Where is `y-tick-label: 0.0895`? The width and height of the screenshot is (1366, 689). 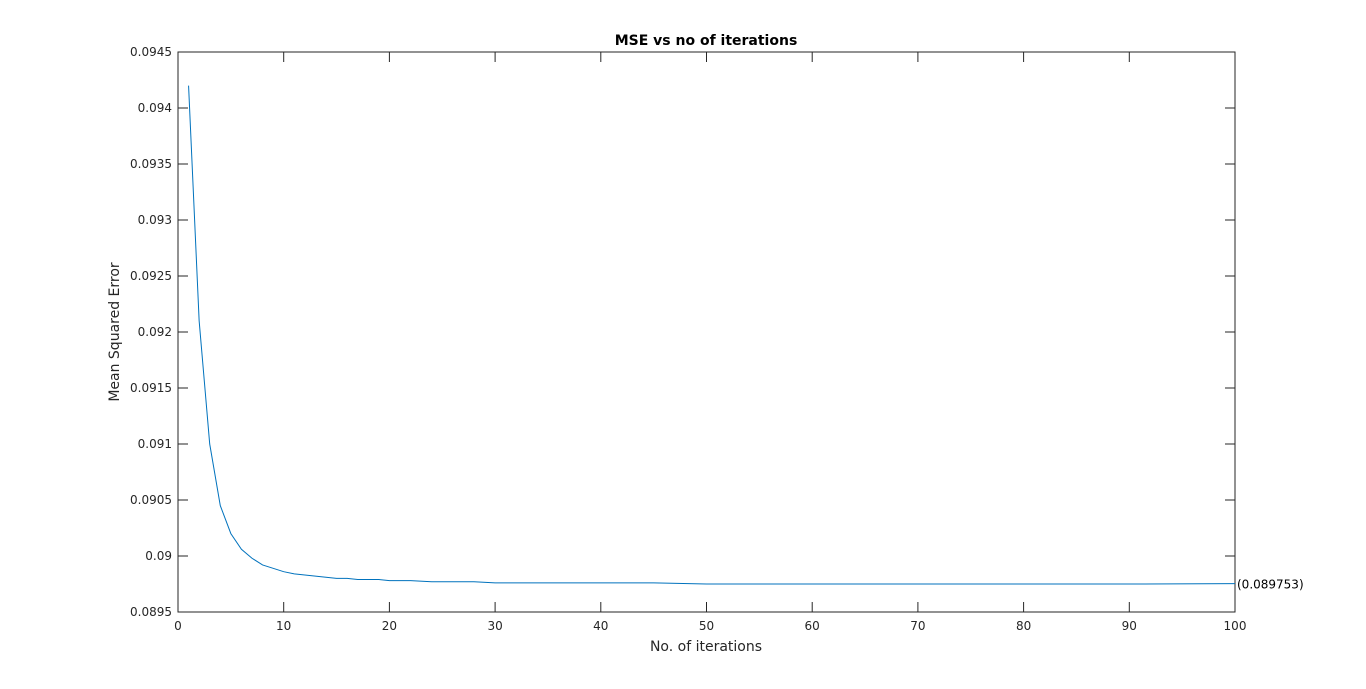 y-tick-label: 0.0895 is located at coordinates (151, 612).